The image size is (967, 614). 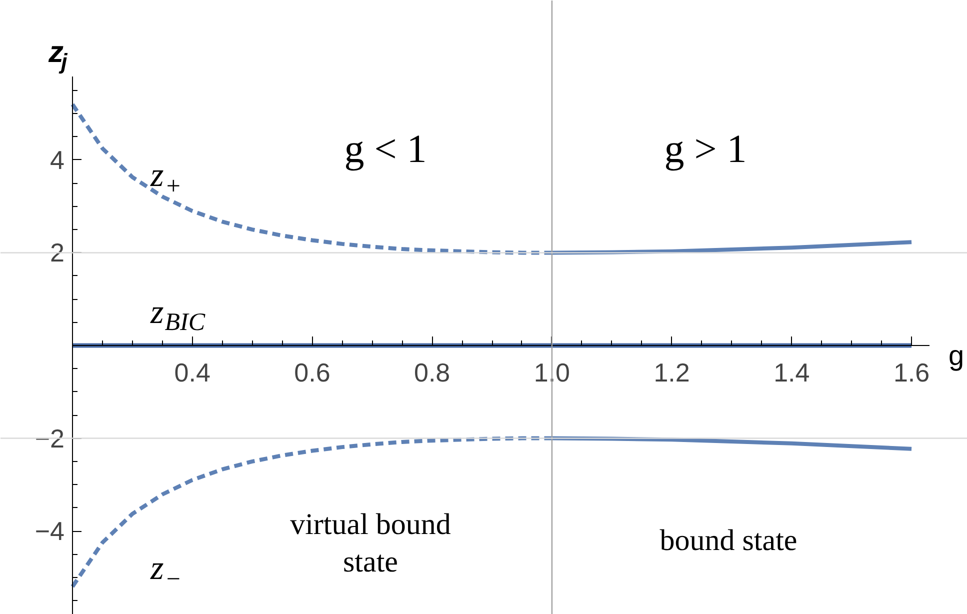 I want to click on y-tick-label: 4, so click(x=57, y=159).